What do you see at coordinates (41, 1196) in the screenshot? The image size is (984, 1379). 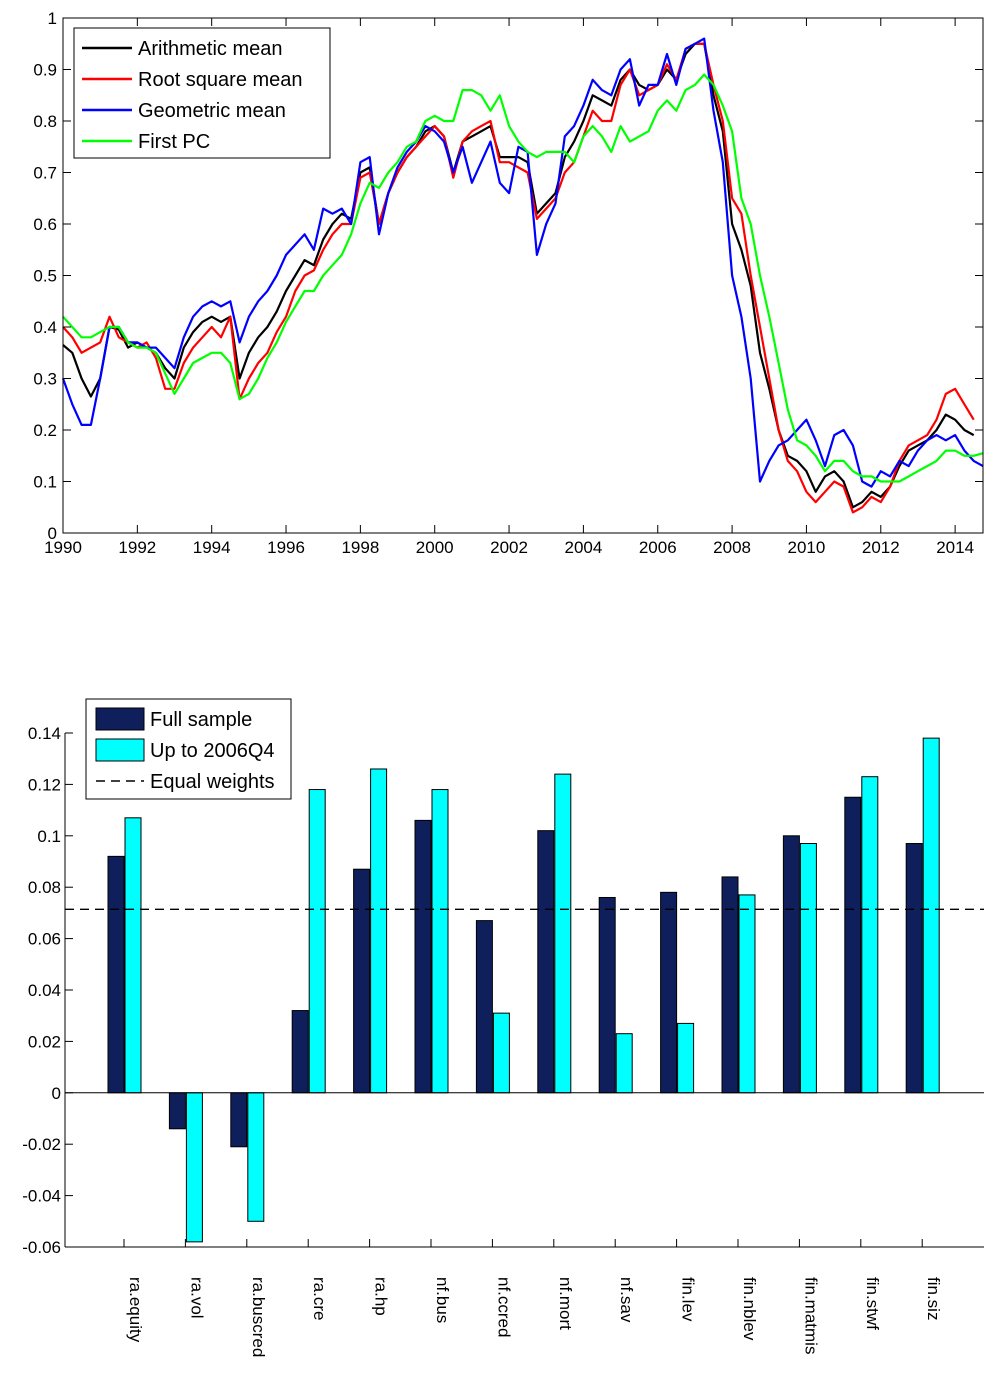 I see `y-tick-label: -0.04` at bounding box center [41, 1196].